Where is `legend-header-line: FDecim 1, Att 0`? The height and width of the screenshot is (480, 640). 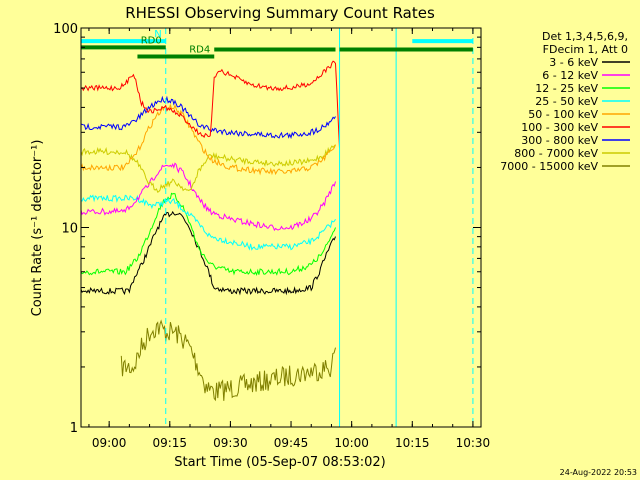 legend-header-line: FDecim 1, Att 0 is located at coordinates (585, 49).